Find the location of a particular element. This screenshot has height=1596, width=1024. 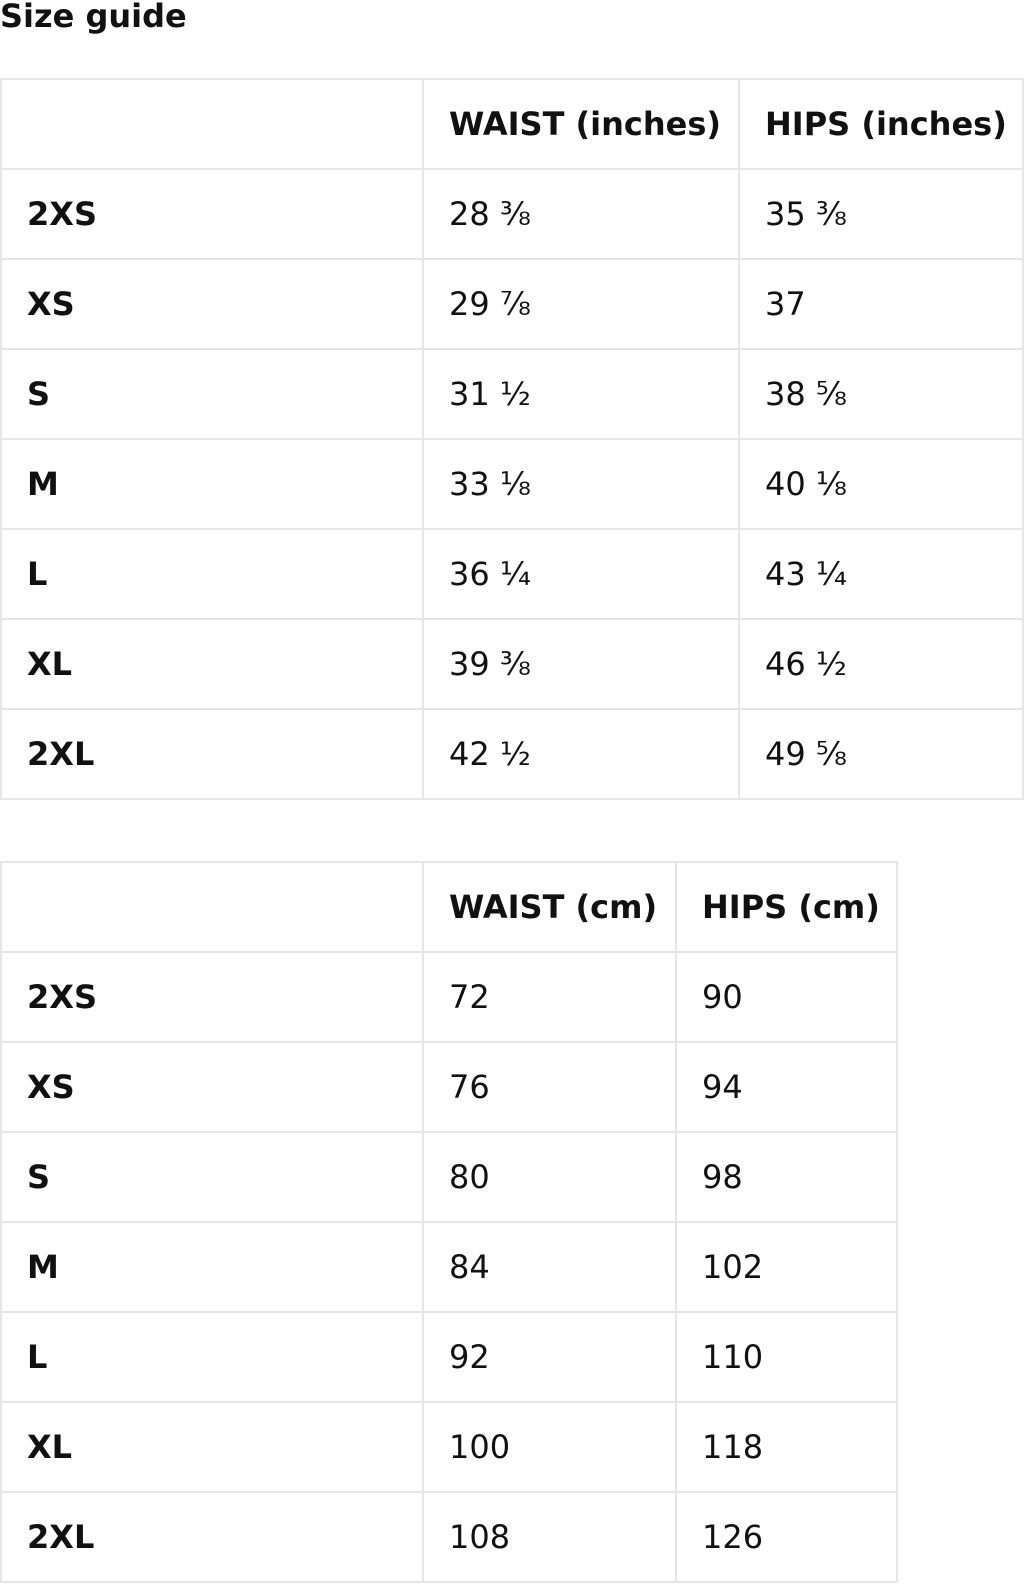

table-row: 2XL 108 126 is located at coordinates (449, 1537).